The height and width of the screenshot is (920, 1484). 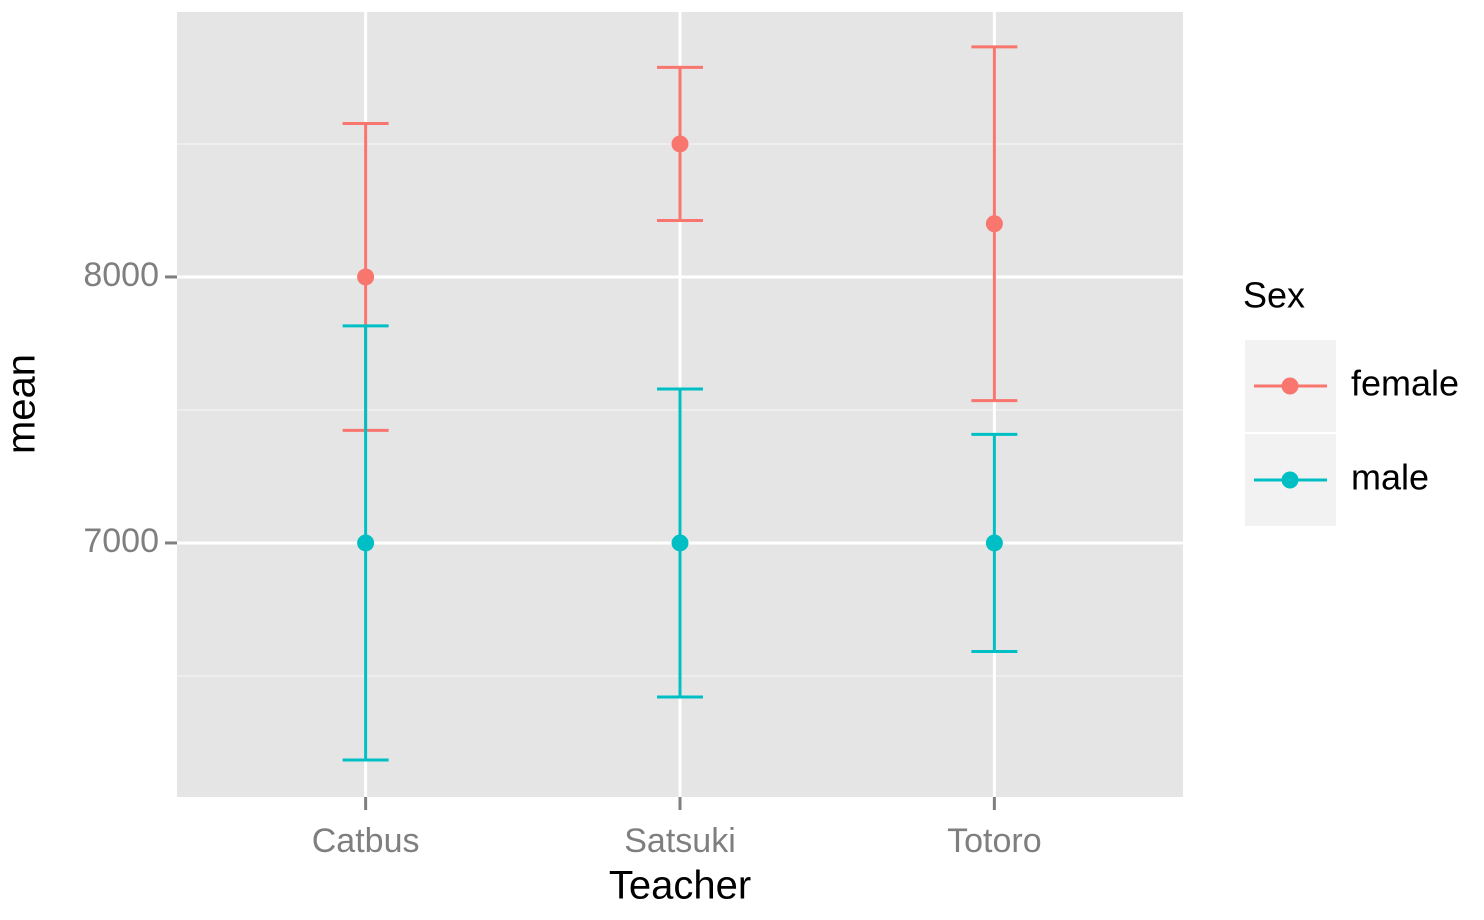 What do you see at coordinates (1390, 477) in the screenshot?
I see `legend-label: male` at bounding box center [1390, 477].